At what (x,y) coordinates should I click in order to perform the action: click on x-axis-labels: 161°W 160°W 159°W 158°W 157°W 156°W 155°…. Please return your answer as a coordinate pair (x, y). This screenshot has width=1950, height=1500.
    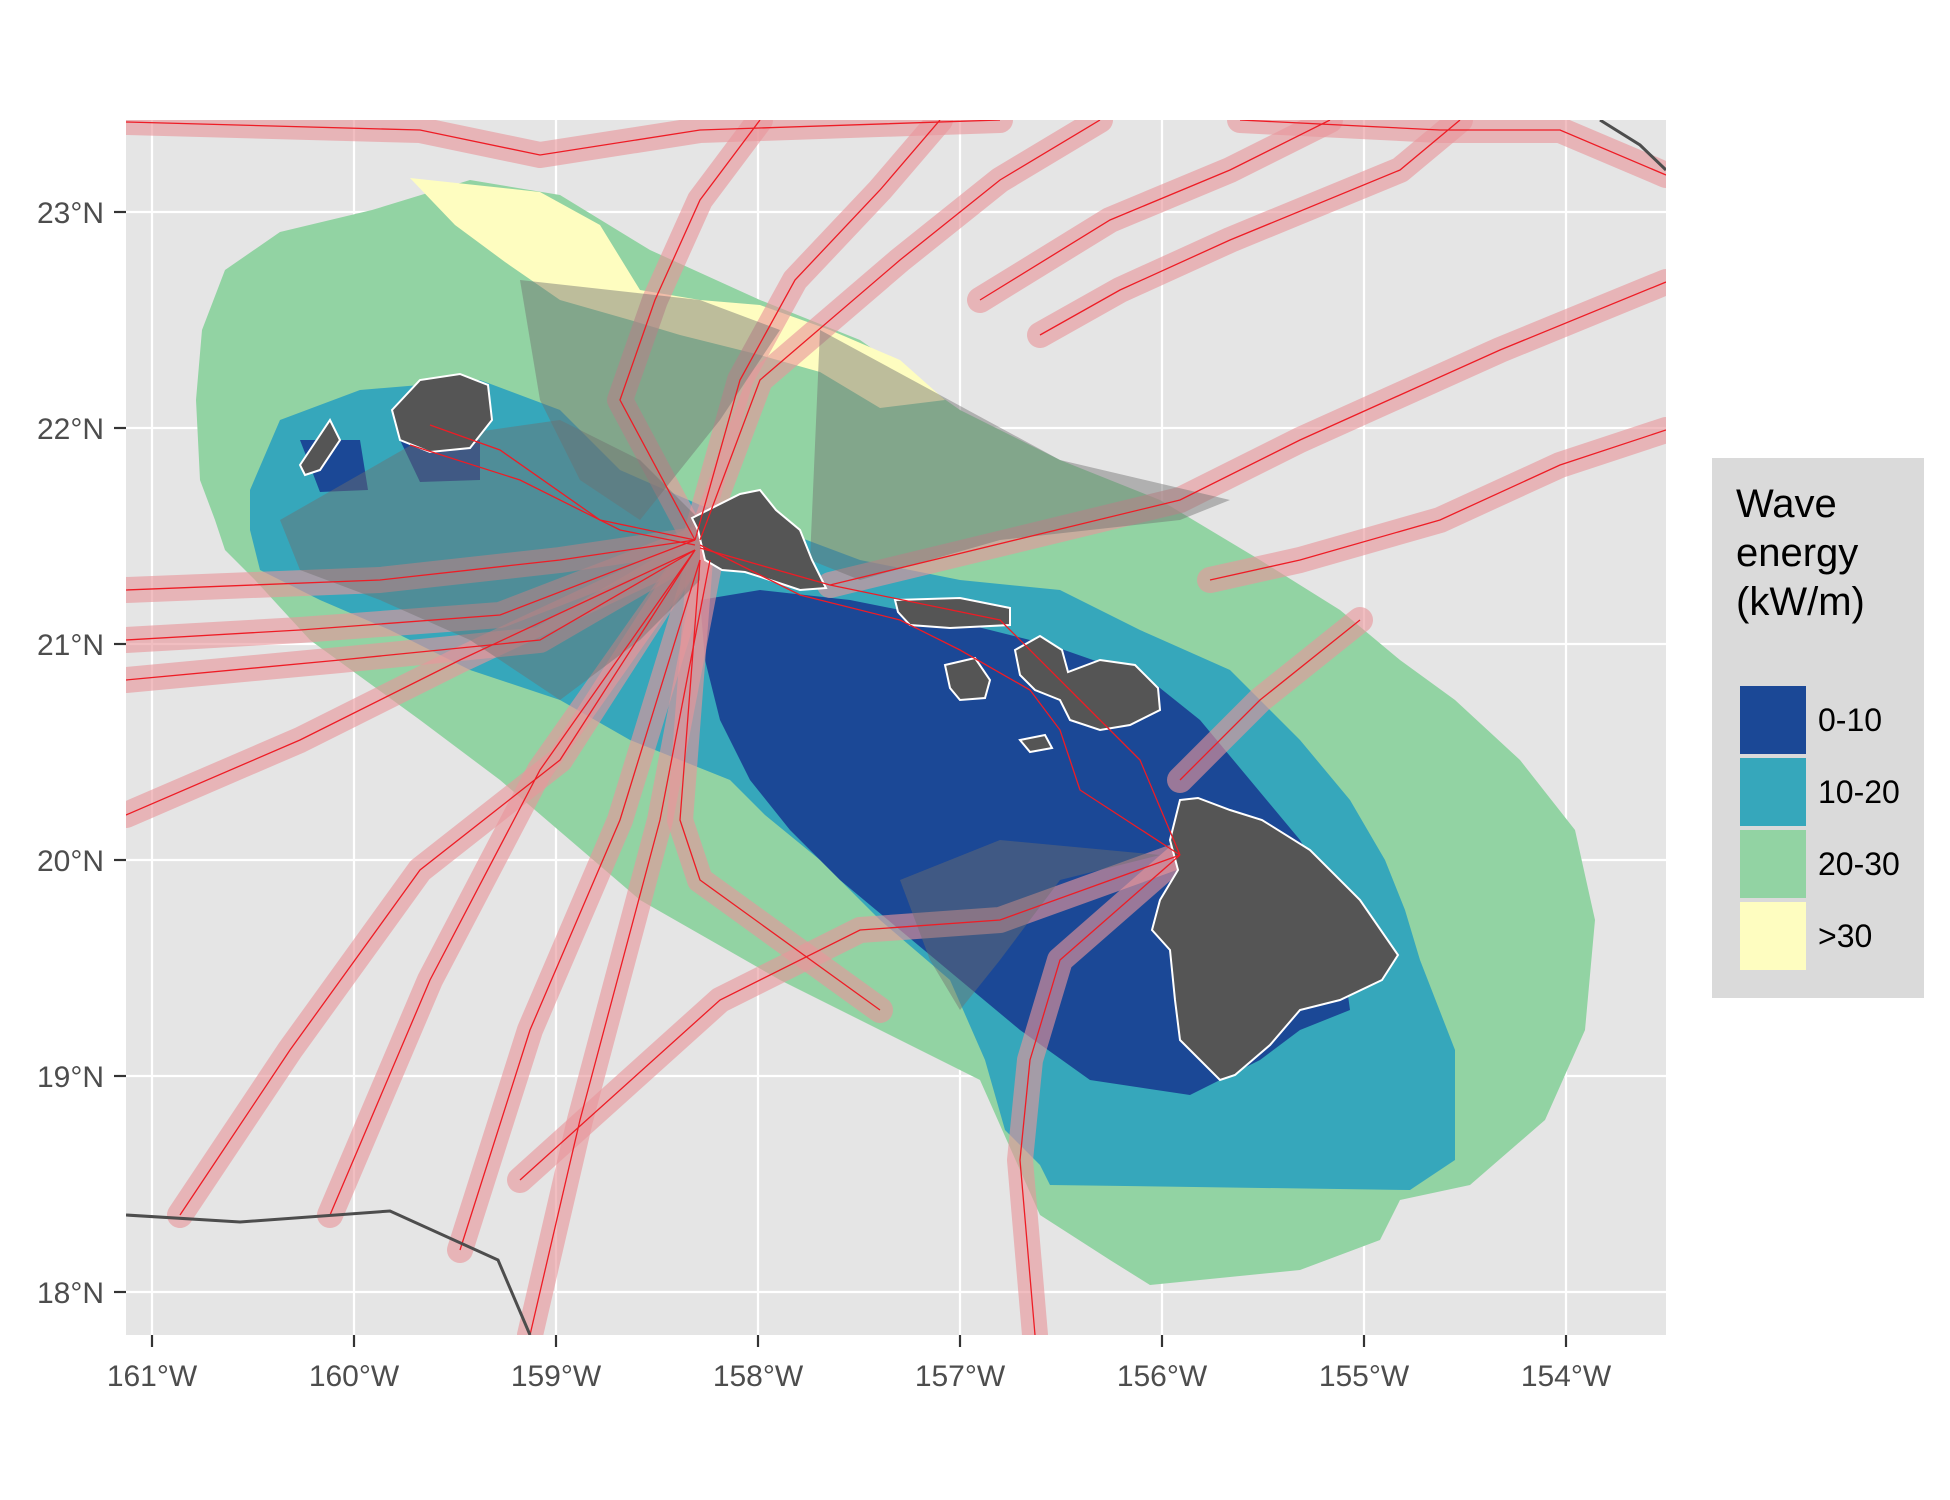
    Looking at the image, I should click on (859, 1376).